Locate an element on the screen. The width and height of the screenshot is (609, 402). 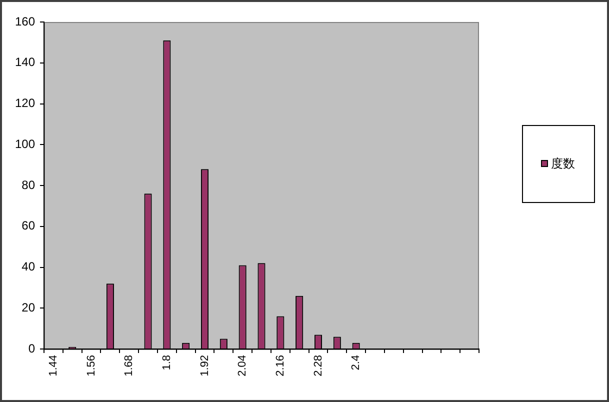
x-tick-label: 2.04 is located at coordinates (242, 365).